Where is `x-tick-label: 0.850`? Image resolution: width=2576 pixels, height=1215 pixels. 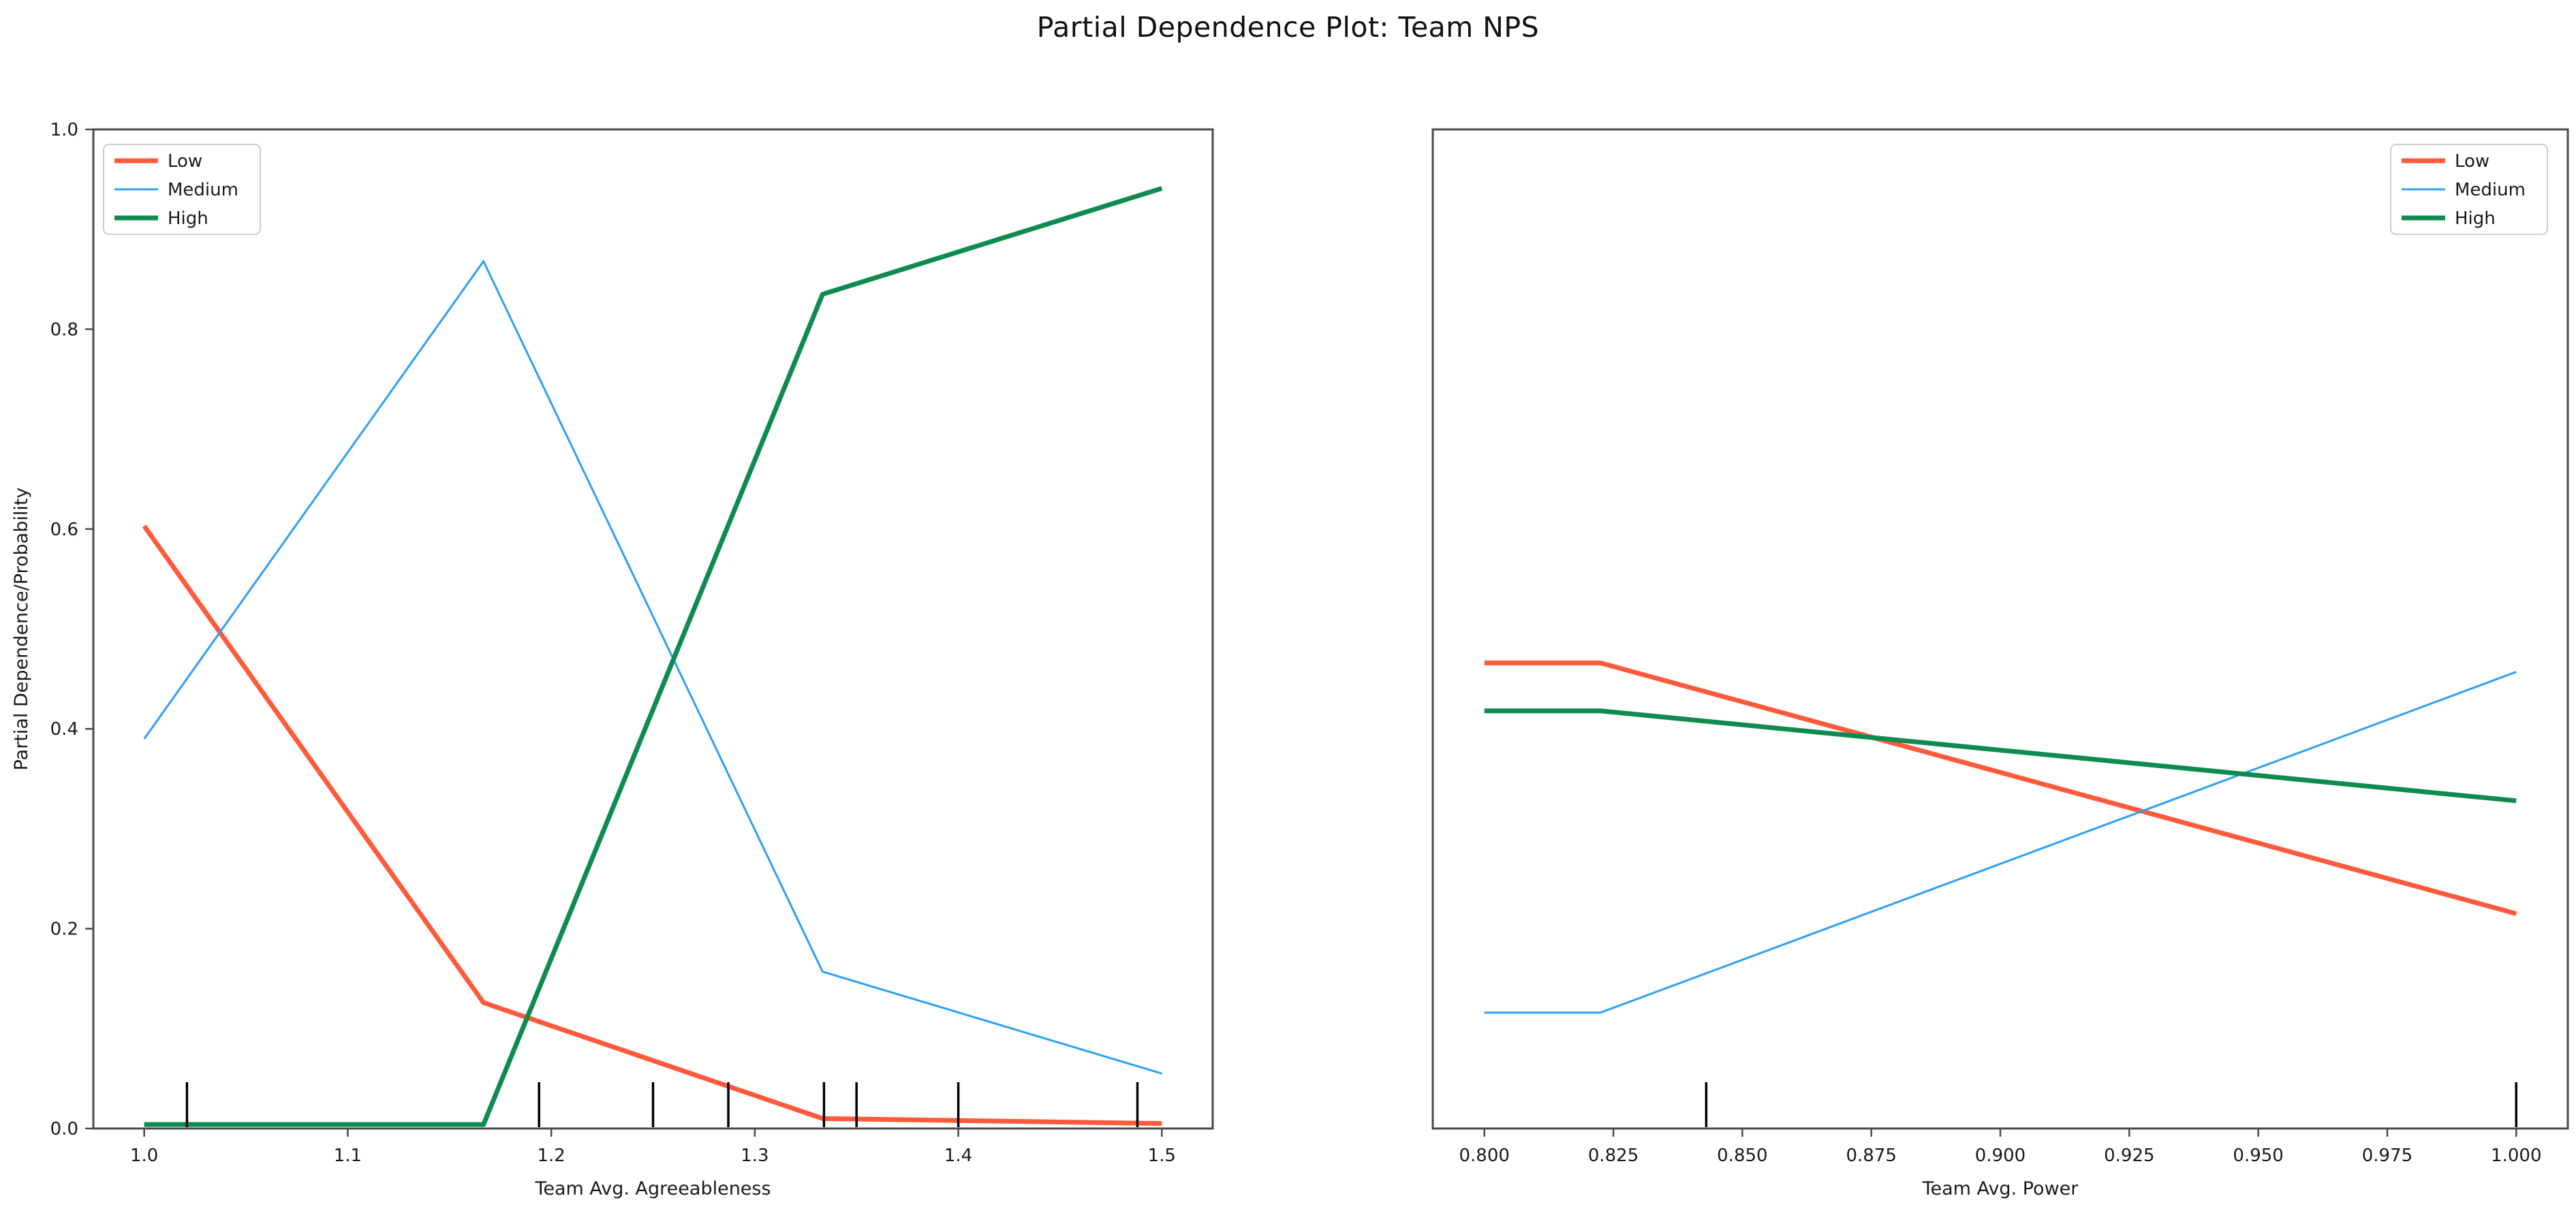 x-tick-label: 0.850 is located at coordinates (1742, 1156).